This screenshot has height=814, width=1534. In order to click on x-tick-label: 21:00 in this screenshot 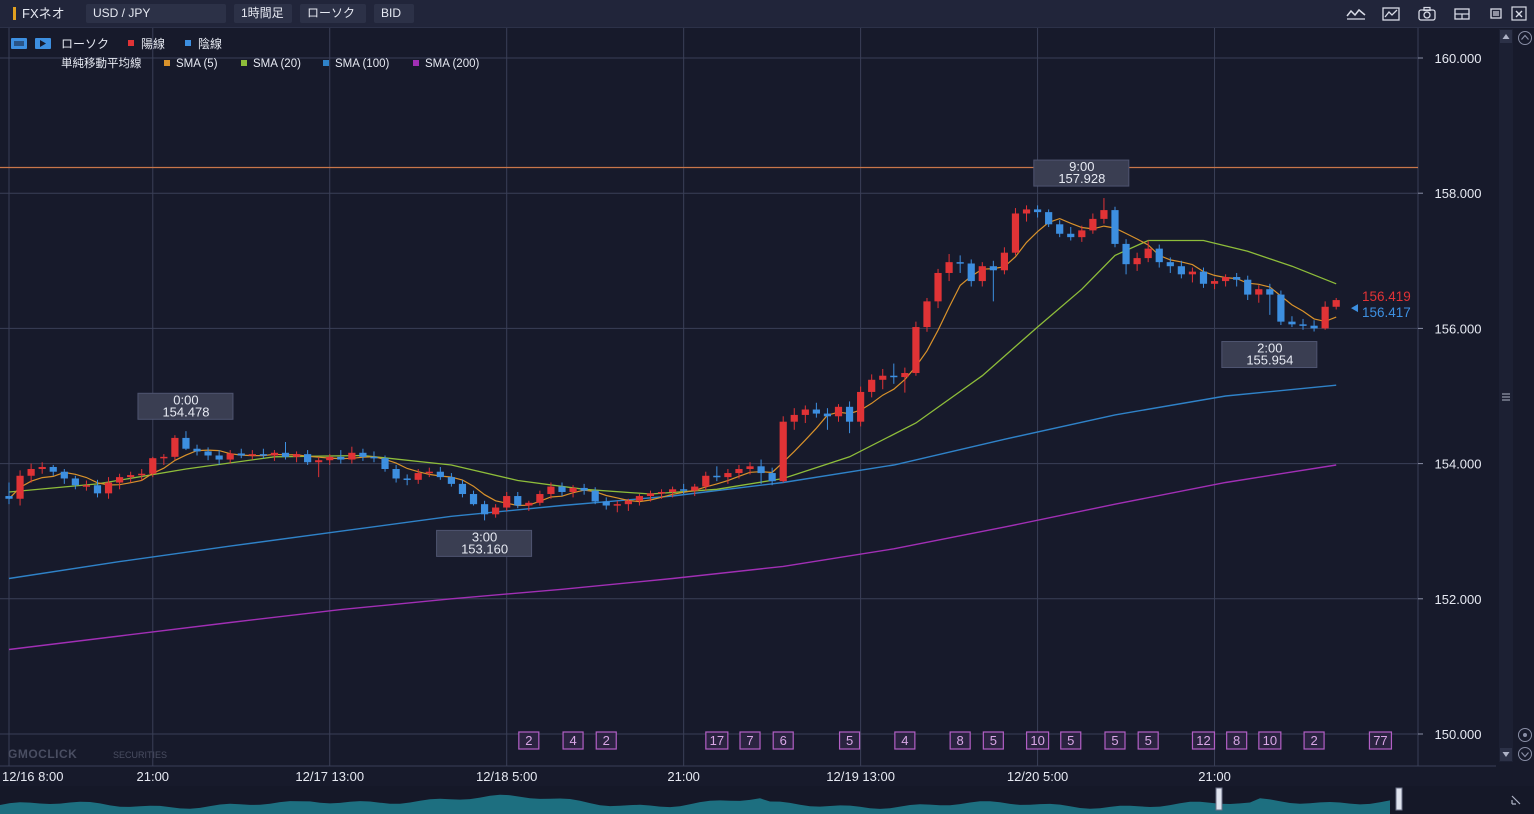, I will do `click(153, 776)`.